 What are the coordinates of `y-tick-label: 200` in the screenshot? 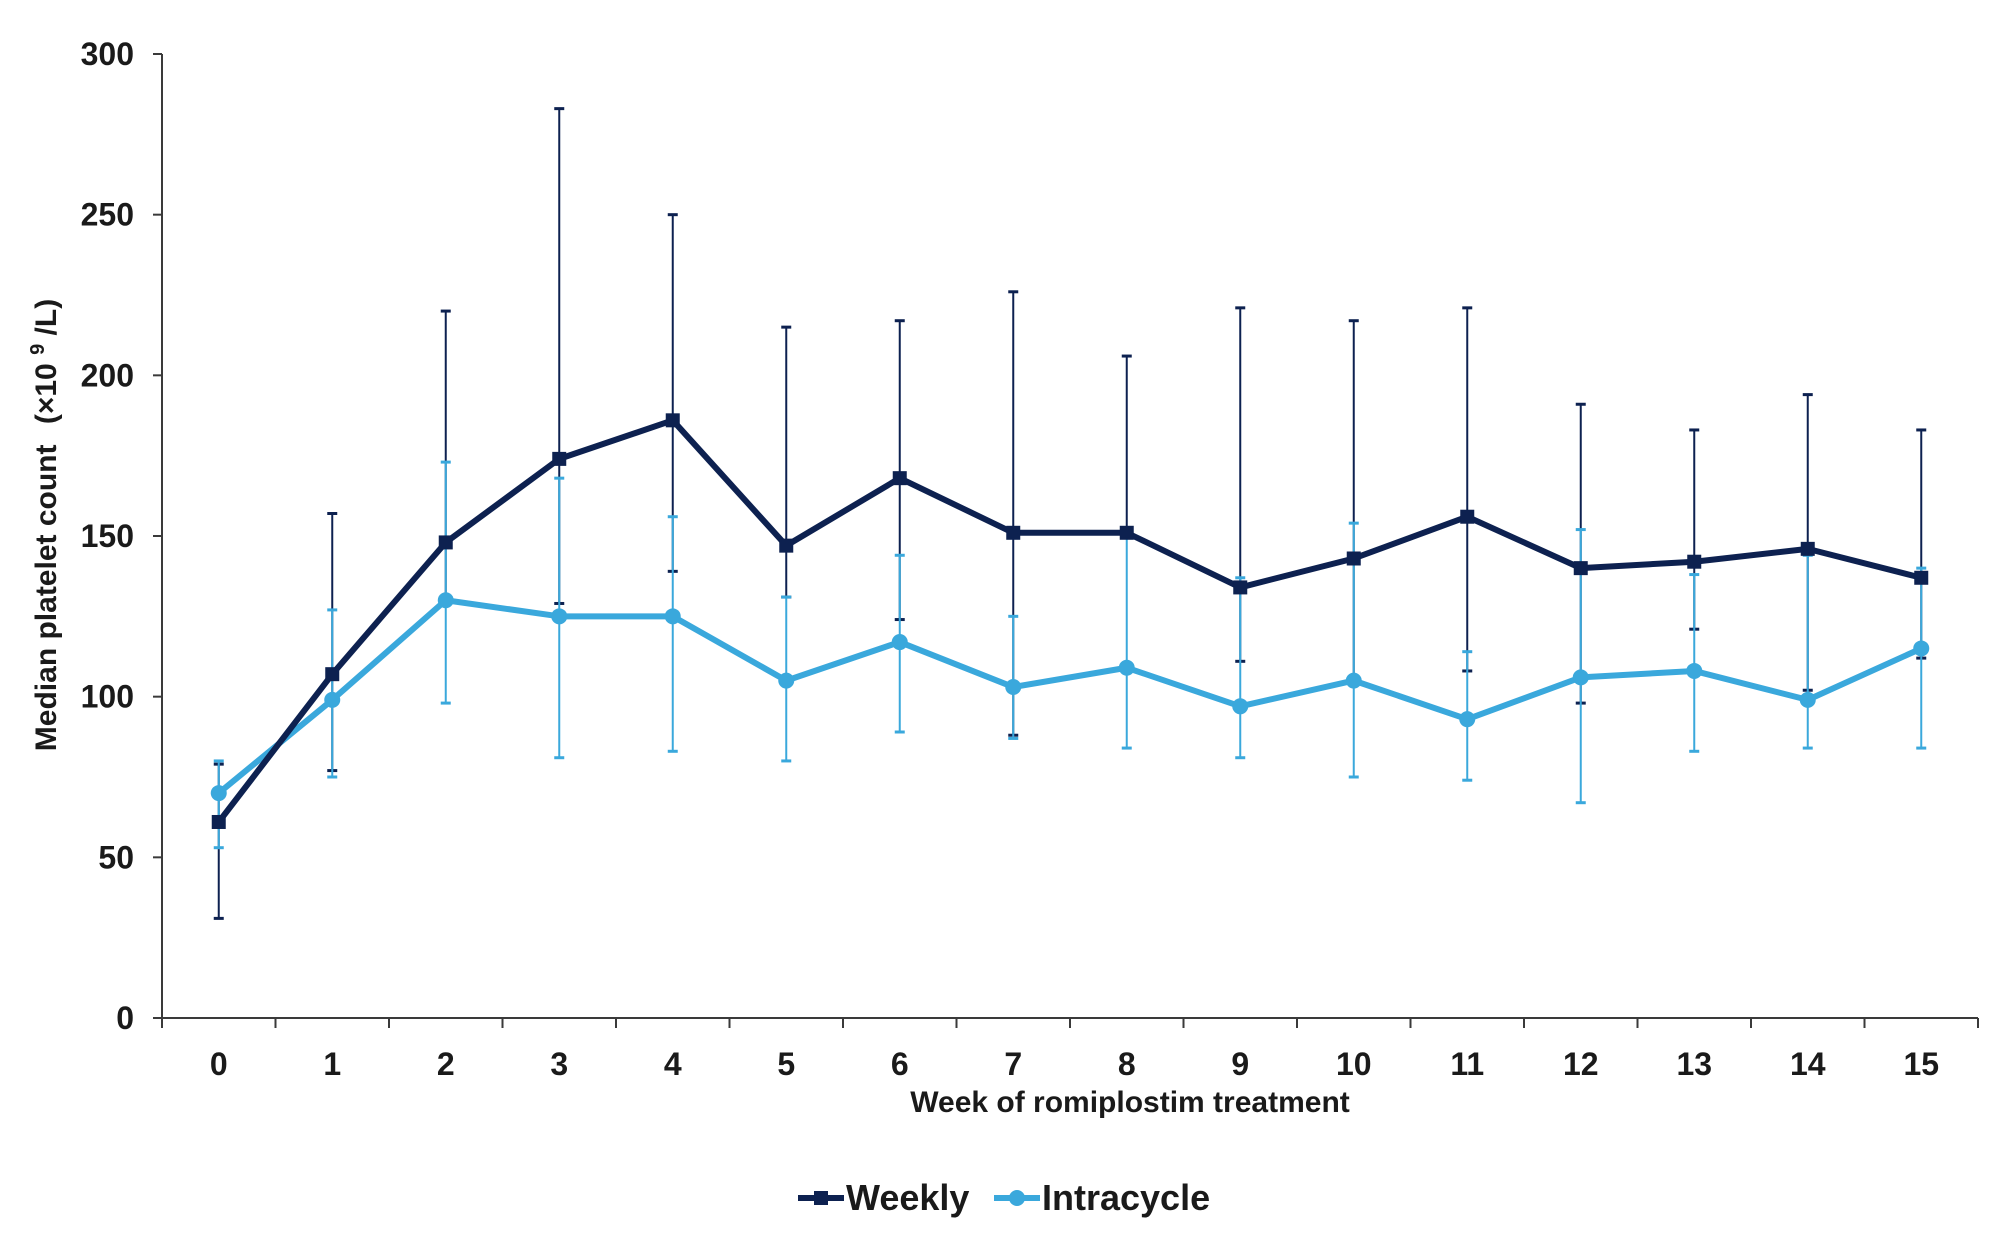 It's located at (107, 375).